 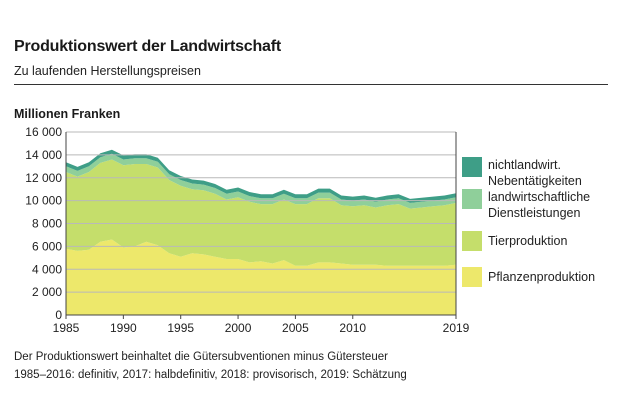 I want to click on legend-label: nichtlandwirt. Nebentätigkeiten, so click(x=535, y=173).